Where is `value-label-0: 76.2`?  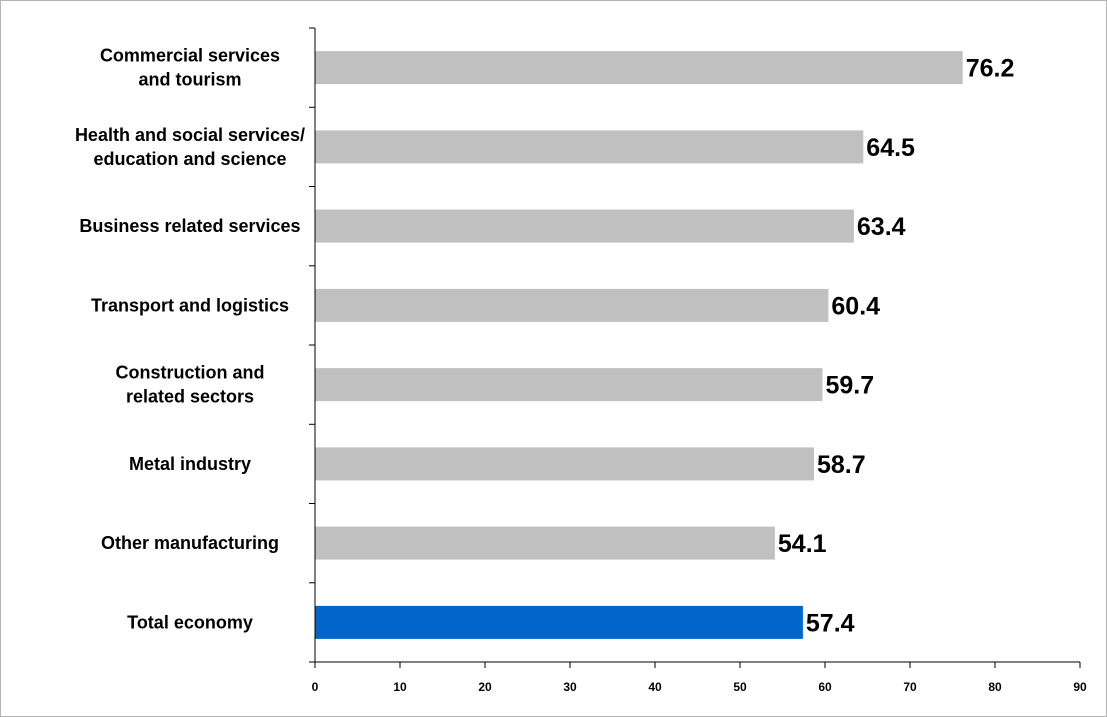 value-label-0: 76.2 is located at coordinates (990, 69).